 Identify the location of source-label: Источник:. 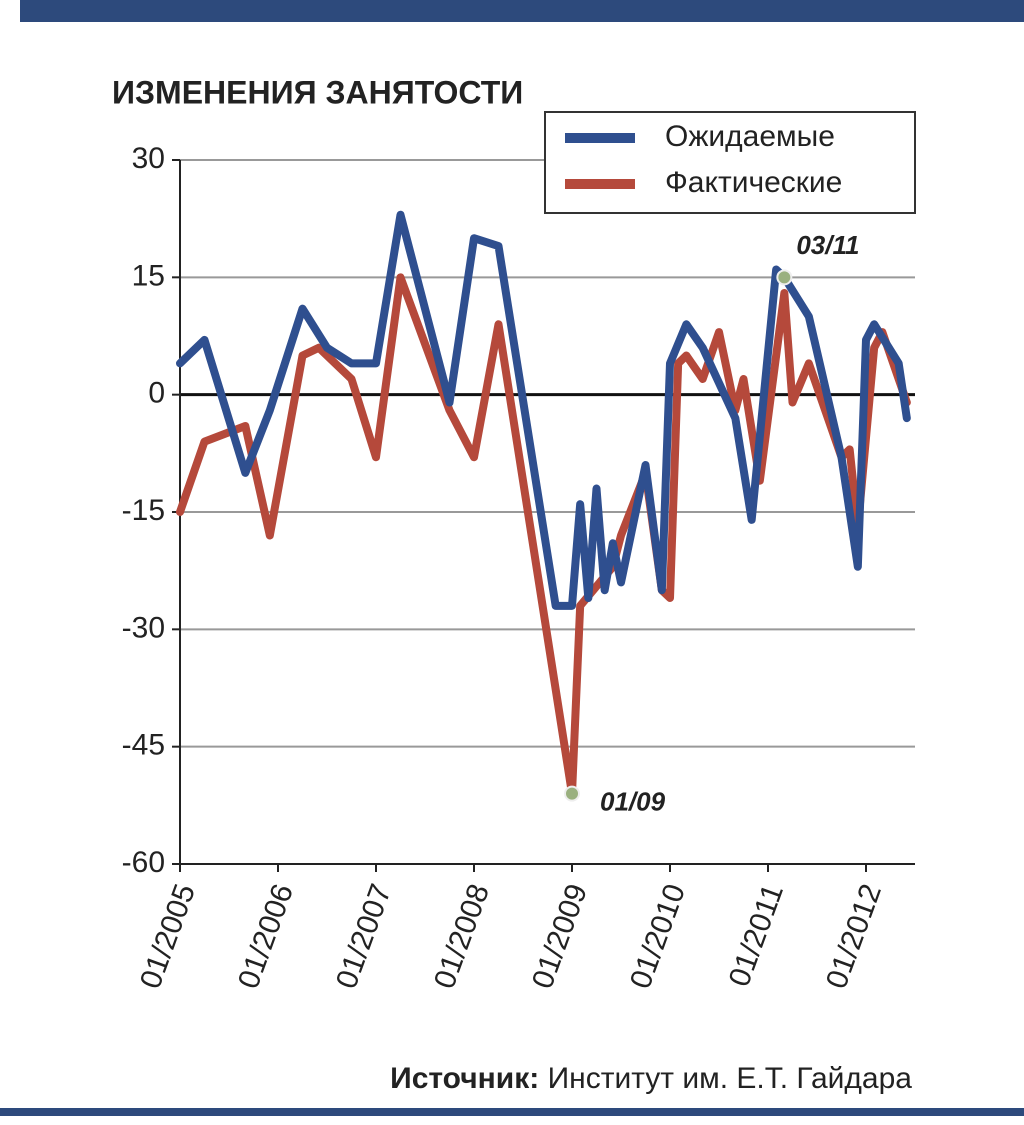
(464, 1078).